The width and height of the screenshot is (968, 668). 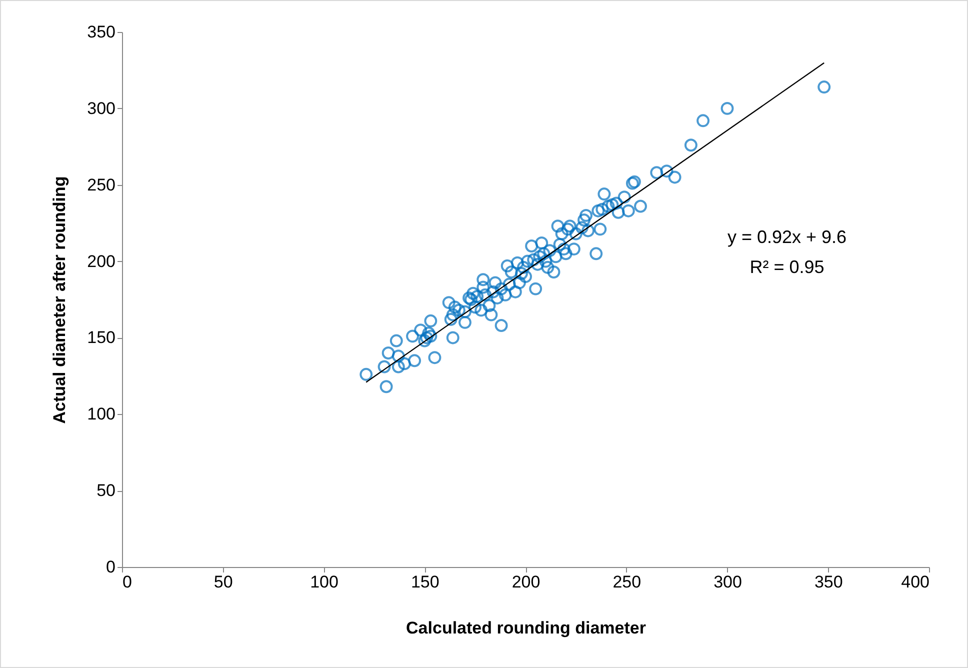 What do you see at coordinates (526, 628) in the screenshot?
I see `x-axis-title: Calculated rounding diameter` at bounding box center [526, 628].